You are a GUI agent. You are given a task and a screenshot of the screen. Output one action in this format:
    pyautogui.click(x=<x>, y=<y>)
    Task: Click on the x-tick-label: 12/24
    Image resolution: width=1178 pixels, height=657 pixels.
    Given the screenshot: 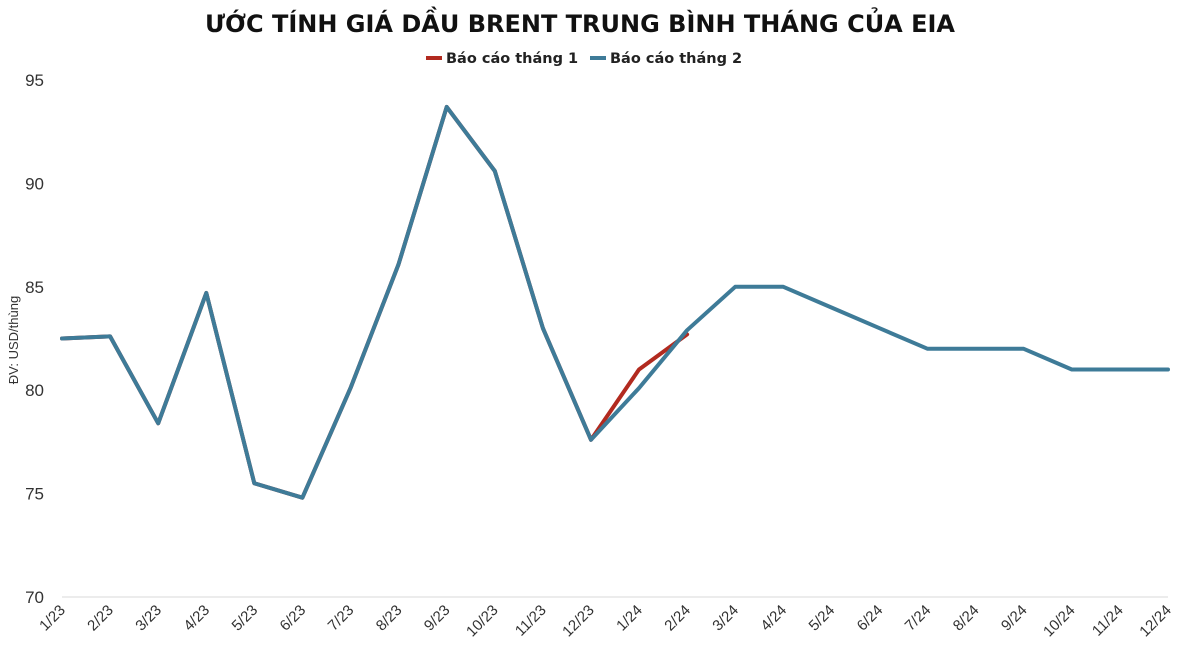 What is the action you would take?
    pyautogui.click(x=1155, y=621)
    